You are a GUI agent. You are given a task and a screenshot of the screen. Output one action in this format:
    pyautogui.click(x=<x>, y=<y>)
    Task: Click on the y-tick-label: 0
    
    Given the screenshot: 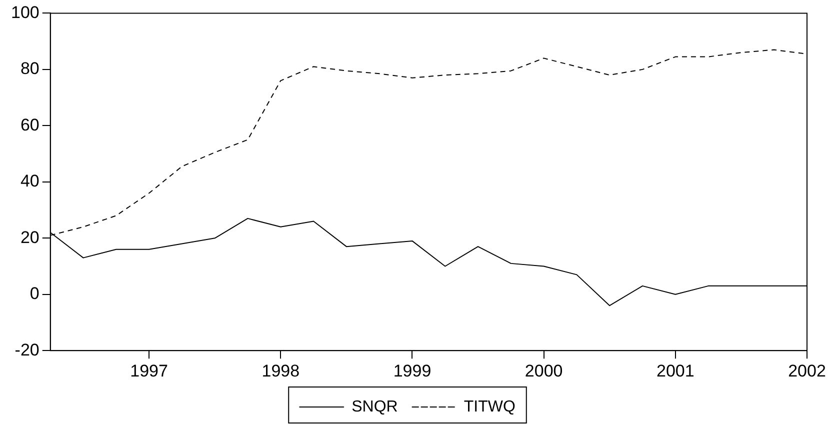 What is the action you would take?
    pyautogui.click(x=35, y=294)
    